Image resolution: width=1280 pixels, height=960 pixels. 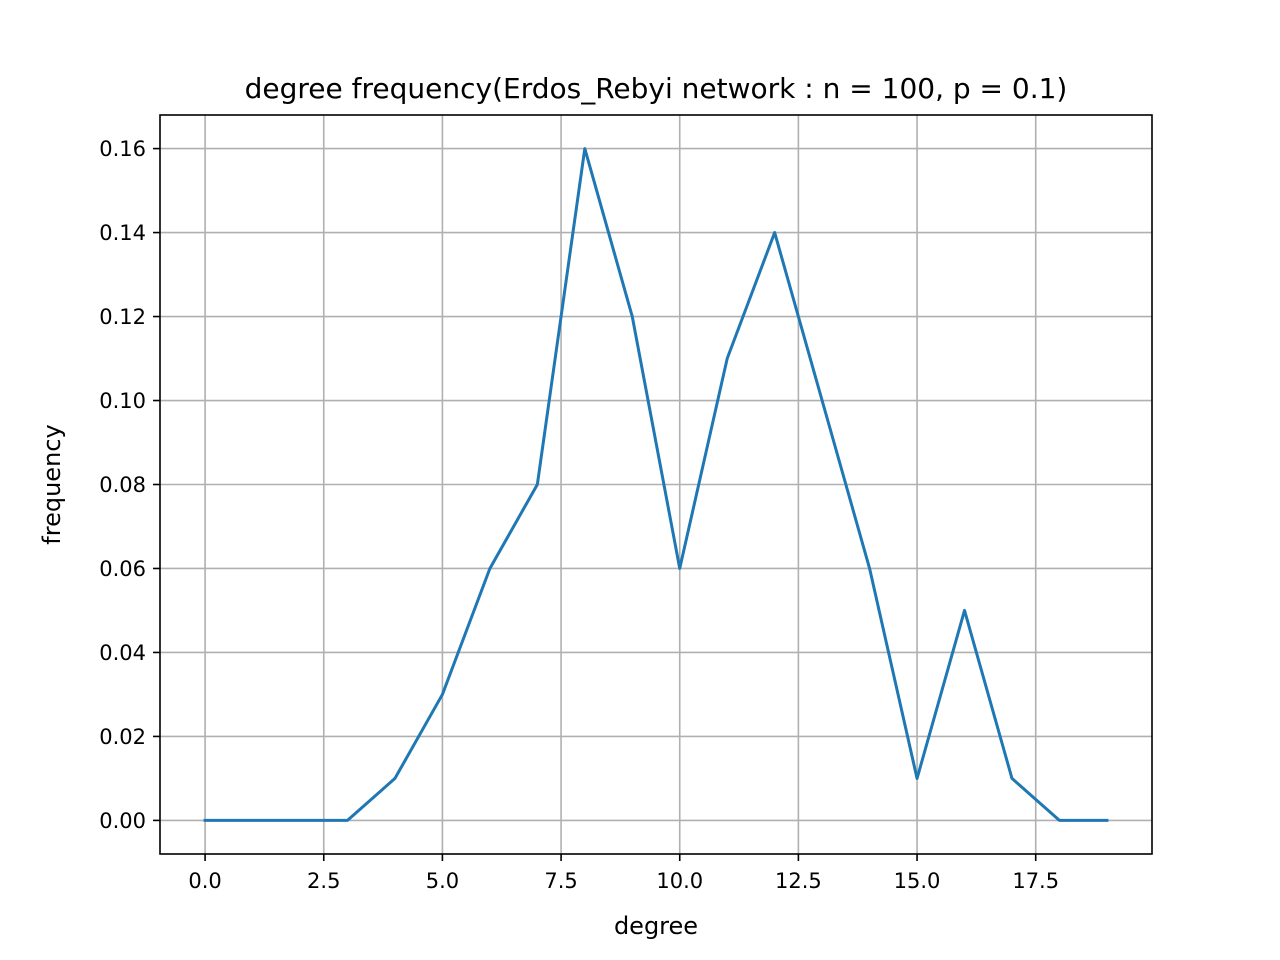 I want to click on y-tick-label: 0.08, so click(x=122, y=485).